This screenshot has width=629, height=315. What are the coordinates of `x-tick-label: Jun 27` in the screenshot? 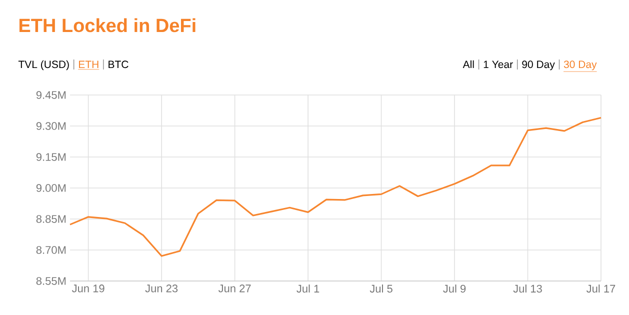 It's located at (234, 288).